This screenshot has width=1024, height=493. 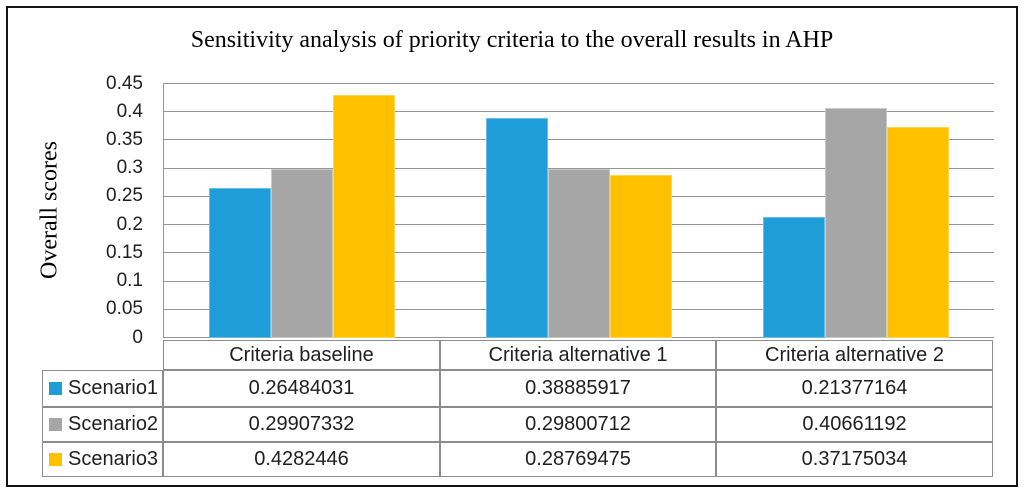 What do you see at coordinates (129, 281) in the screenshot?
I see `y-tick-label: 0.1` at bounding box center [129, 281].